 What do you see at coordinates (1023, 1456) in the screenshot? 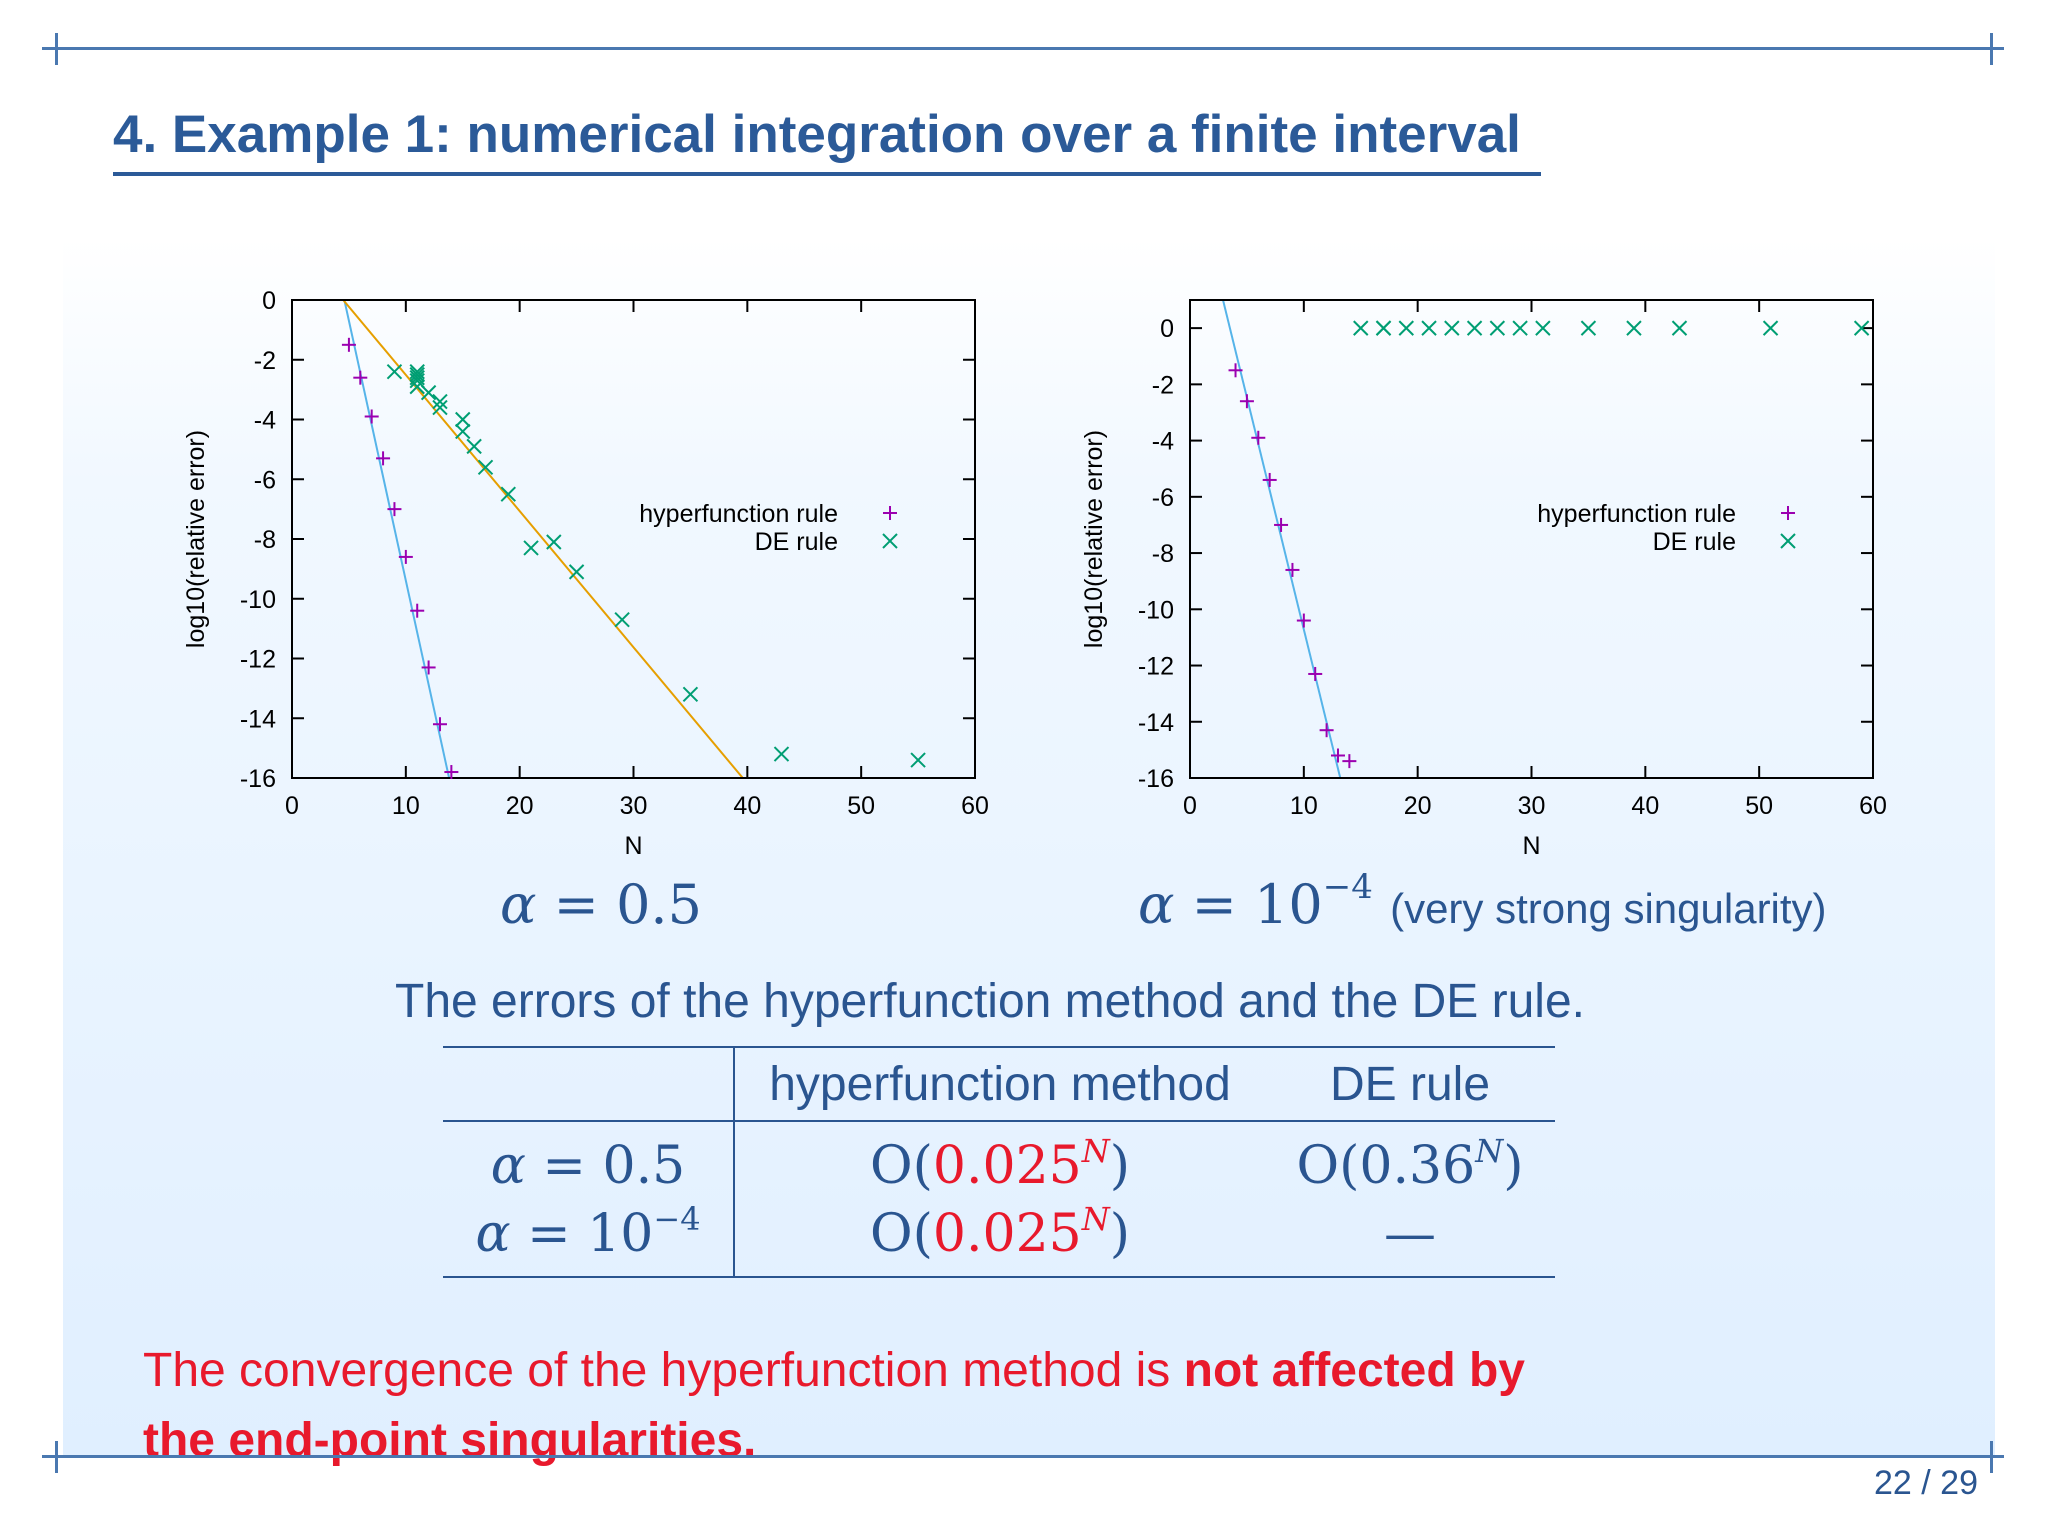
I see `frame-bottom-line` at bounding box center [1023, 1456].